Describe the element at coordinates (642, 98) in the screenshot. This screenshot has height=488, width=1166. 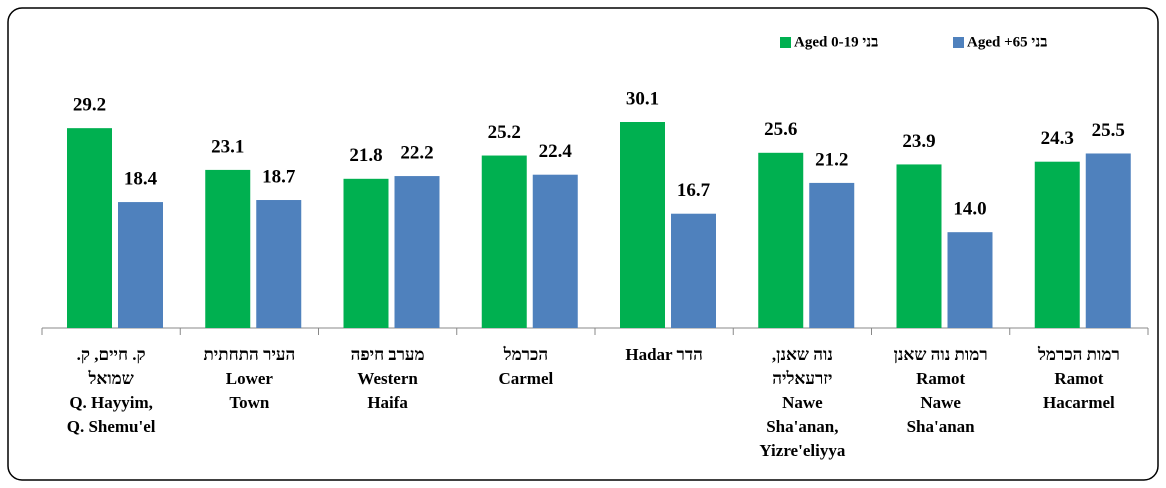
I see `data-label: 30.1` at that location.